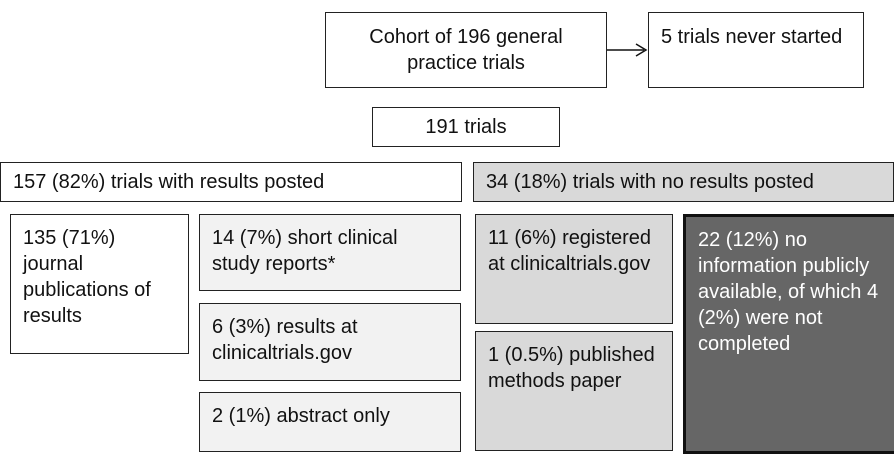 The image size is (894, 454). What do you see at coordinates (641, 50) in the screenshot?
I see `arrow-head` at bounding box center [641, 50].